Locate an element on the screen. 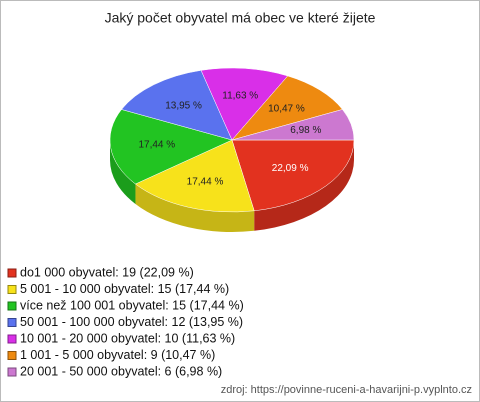 The width and height of the screenshot is (480, 402). legend-label: více než 100 001 obyvatel: 15 (17,44 %) is located at coordinates (132, 305).